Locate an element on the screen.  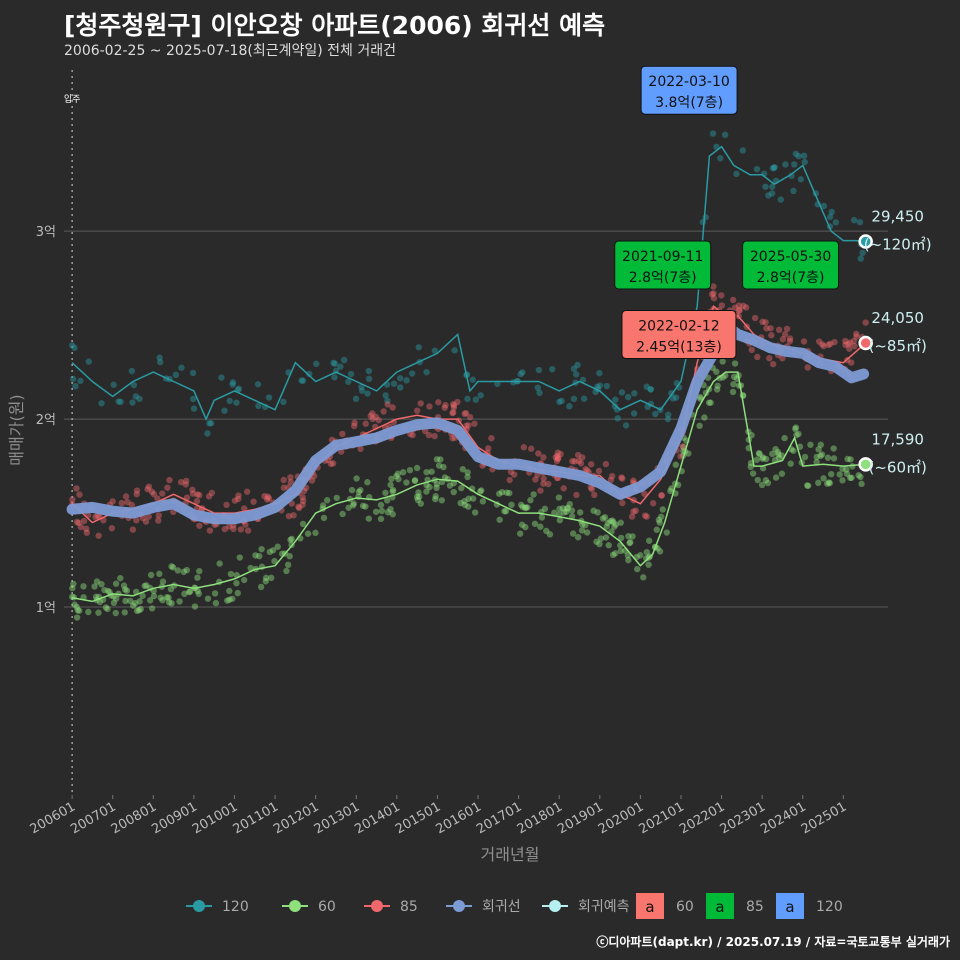
end-label-area: (~120㎡) is located at coordinates (898, 244).